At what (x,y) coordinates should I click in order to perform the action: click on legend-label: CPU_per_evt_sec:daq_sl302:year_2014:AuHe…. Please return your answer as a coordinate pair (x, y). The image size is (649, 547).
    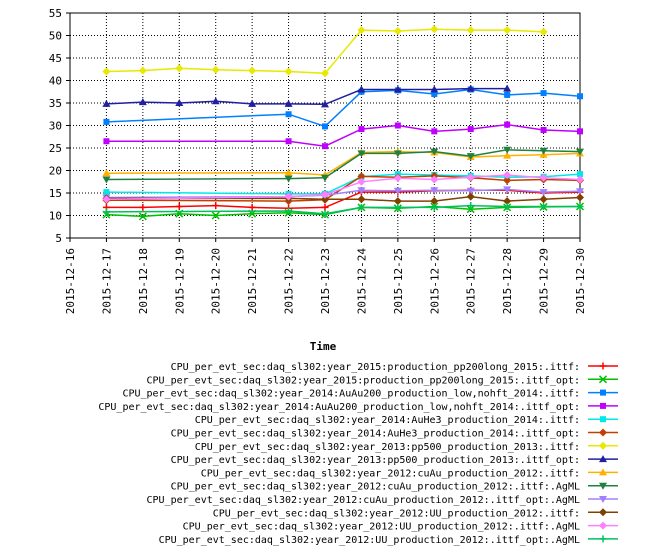
    Looking at the image, I should click on (375, 434).